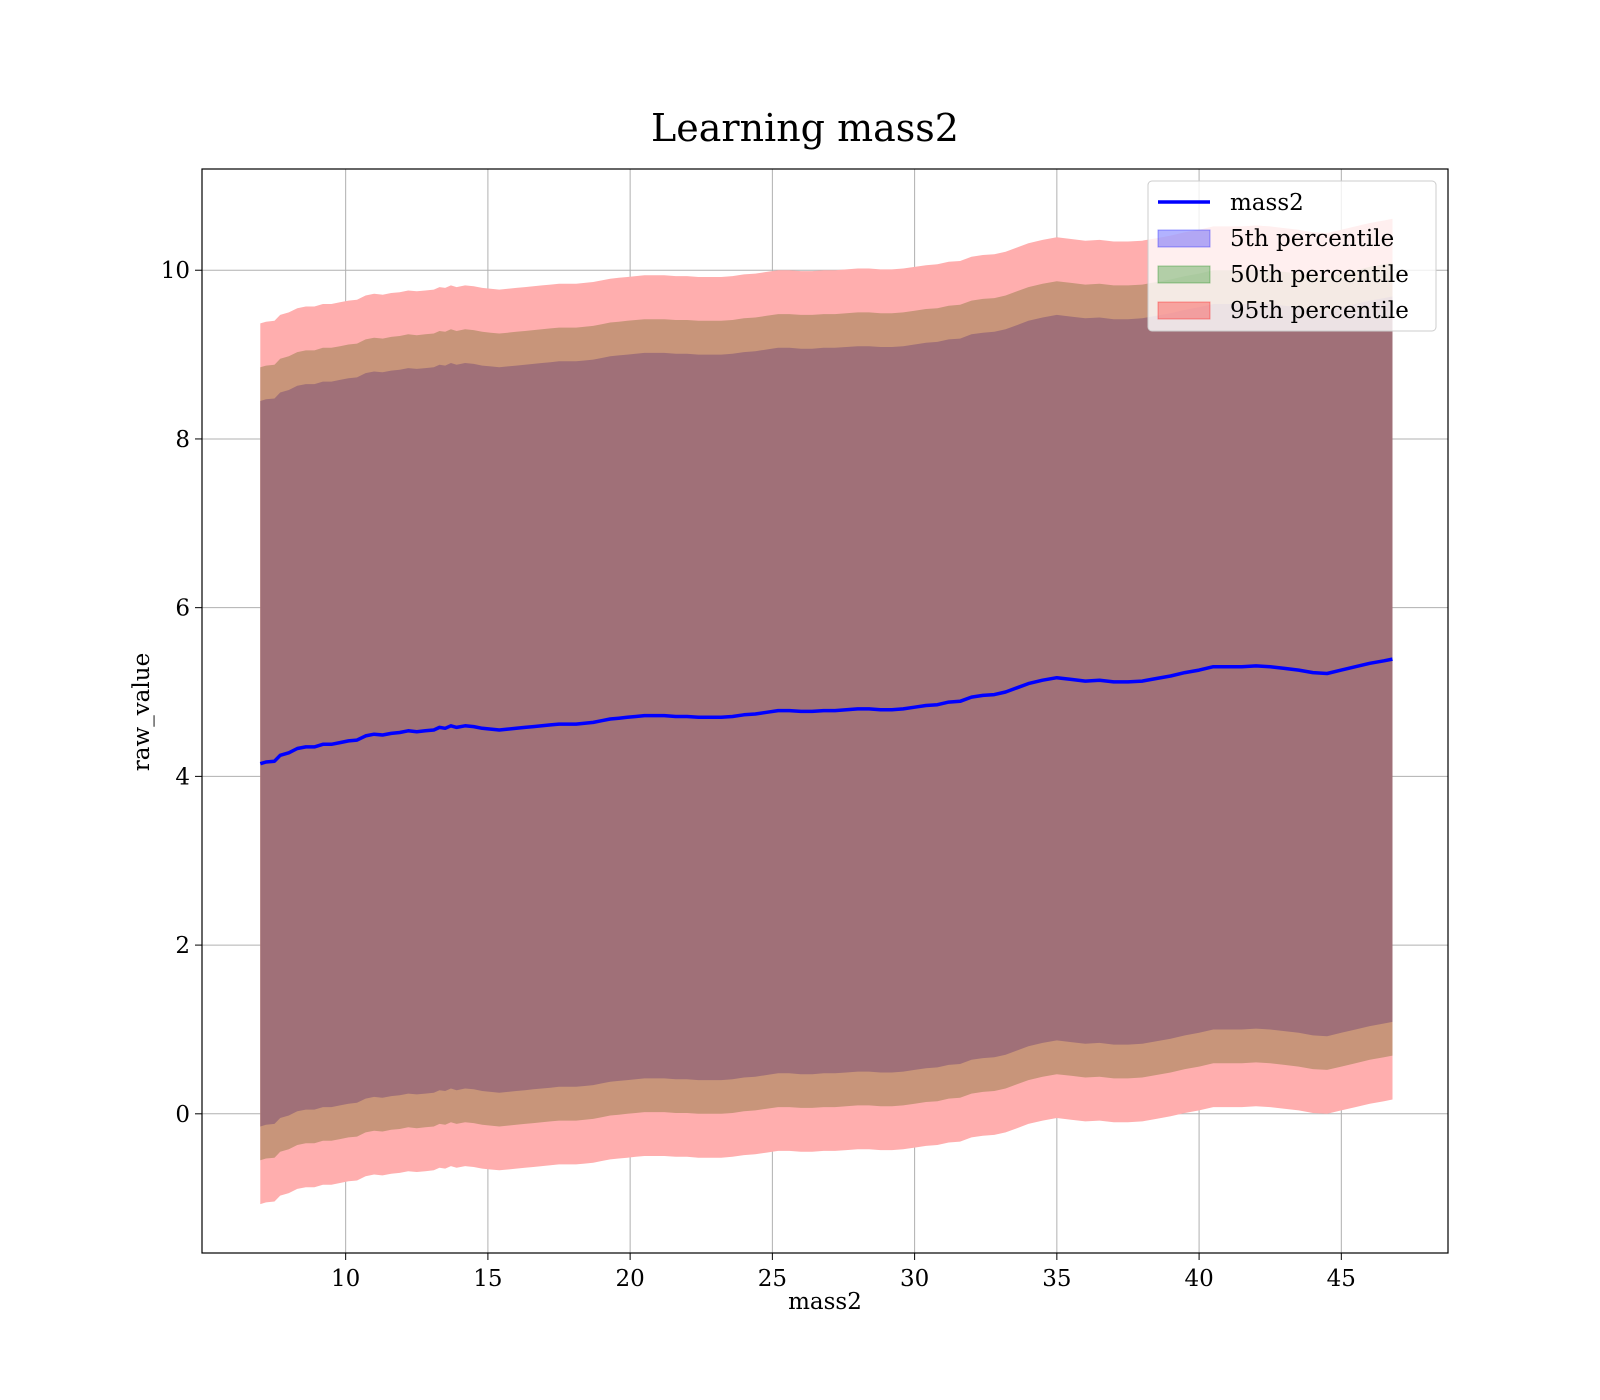 The width and height of the screenshot is (1600, 1400). What do you see at coordinates (182, 777) in the screenshot?
I see `y-tick-label: 4` at bounding box center [182, 777].